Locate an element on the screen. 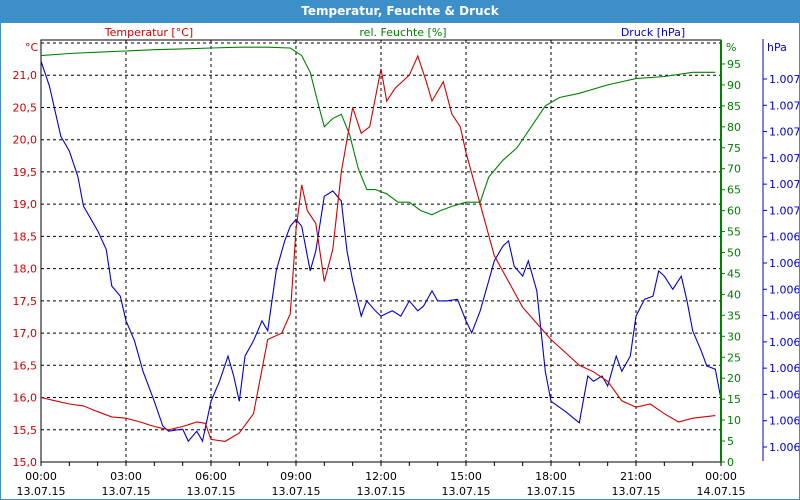  humidity-tick-label: 90 is located at coordinates (734, 85).